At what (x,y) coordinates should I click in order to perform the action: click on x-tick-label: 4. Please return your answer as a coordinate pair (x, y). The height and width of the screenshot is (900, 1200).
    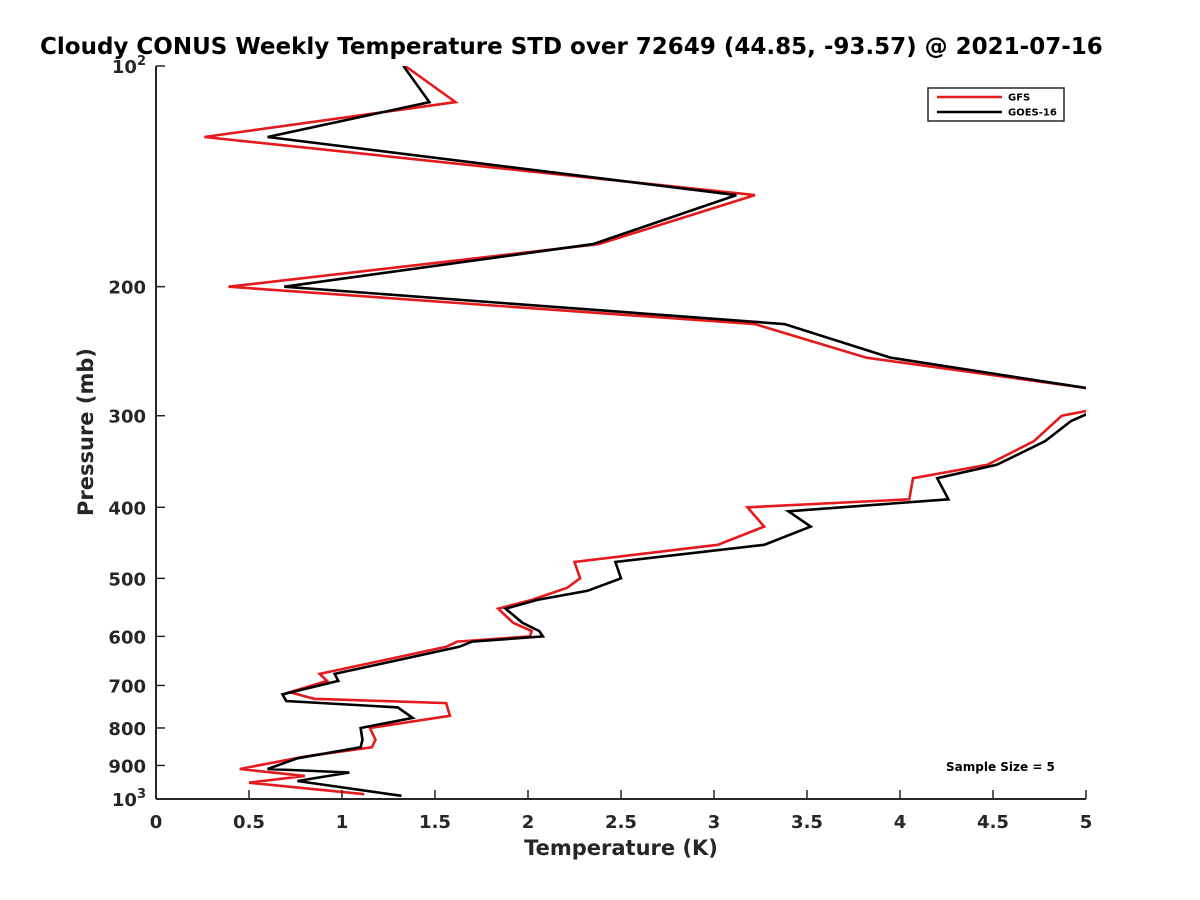
    Looking at the image, I should click on (900, 822).